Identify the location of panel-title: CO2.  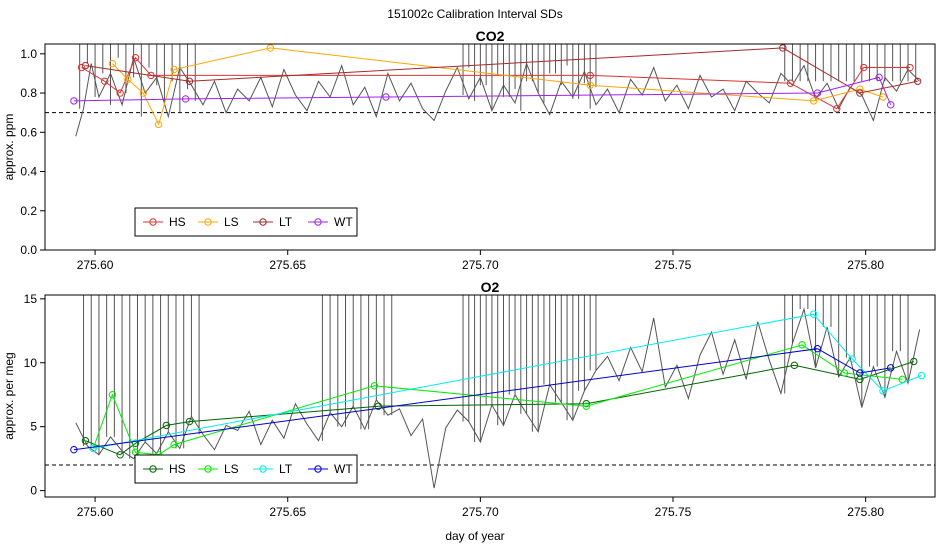
(490, 36).